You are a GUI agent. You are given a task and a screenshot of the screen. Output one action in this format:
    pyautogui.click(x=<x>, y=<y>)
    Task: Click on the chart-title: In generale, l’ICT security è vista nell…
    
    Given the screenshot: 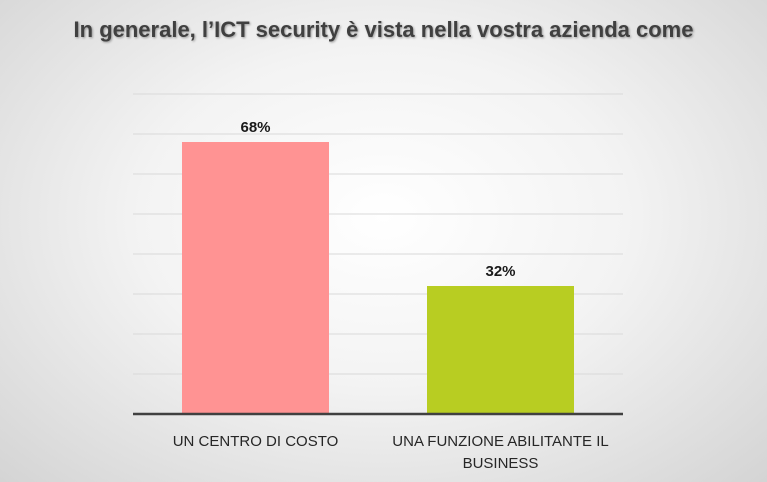 What is the action you would take?
    pyautogui.click(x=383, y=29)
    